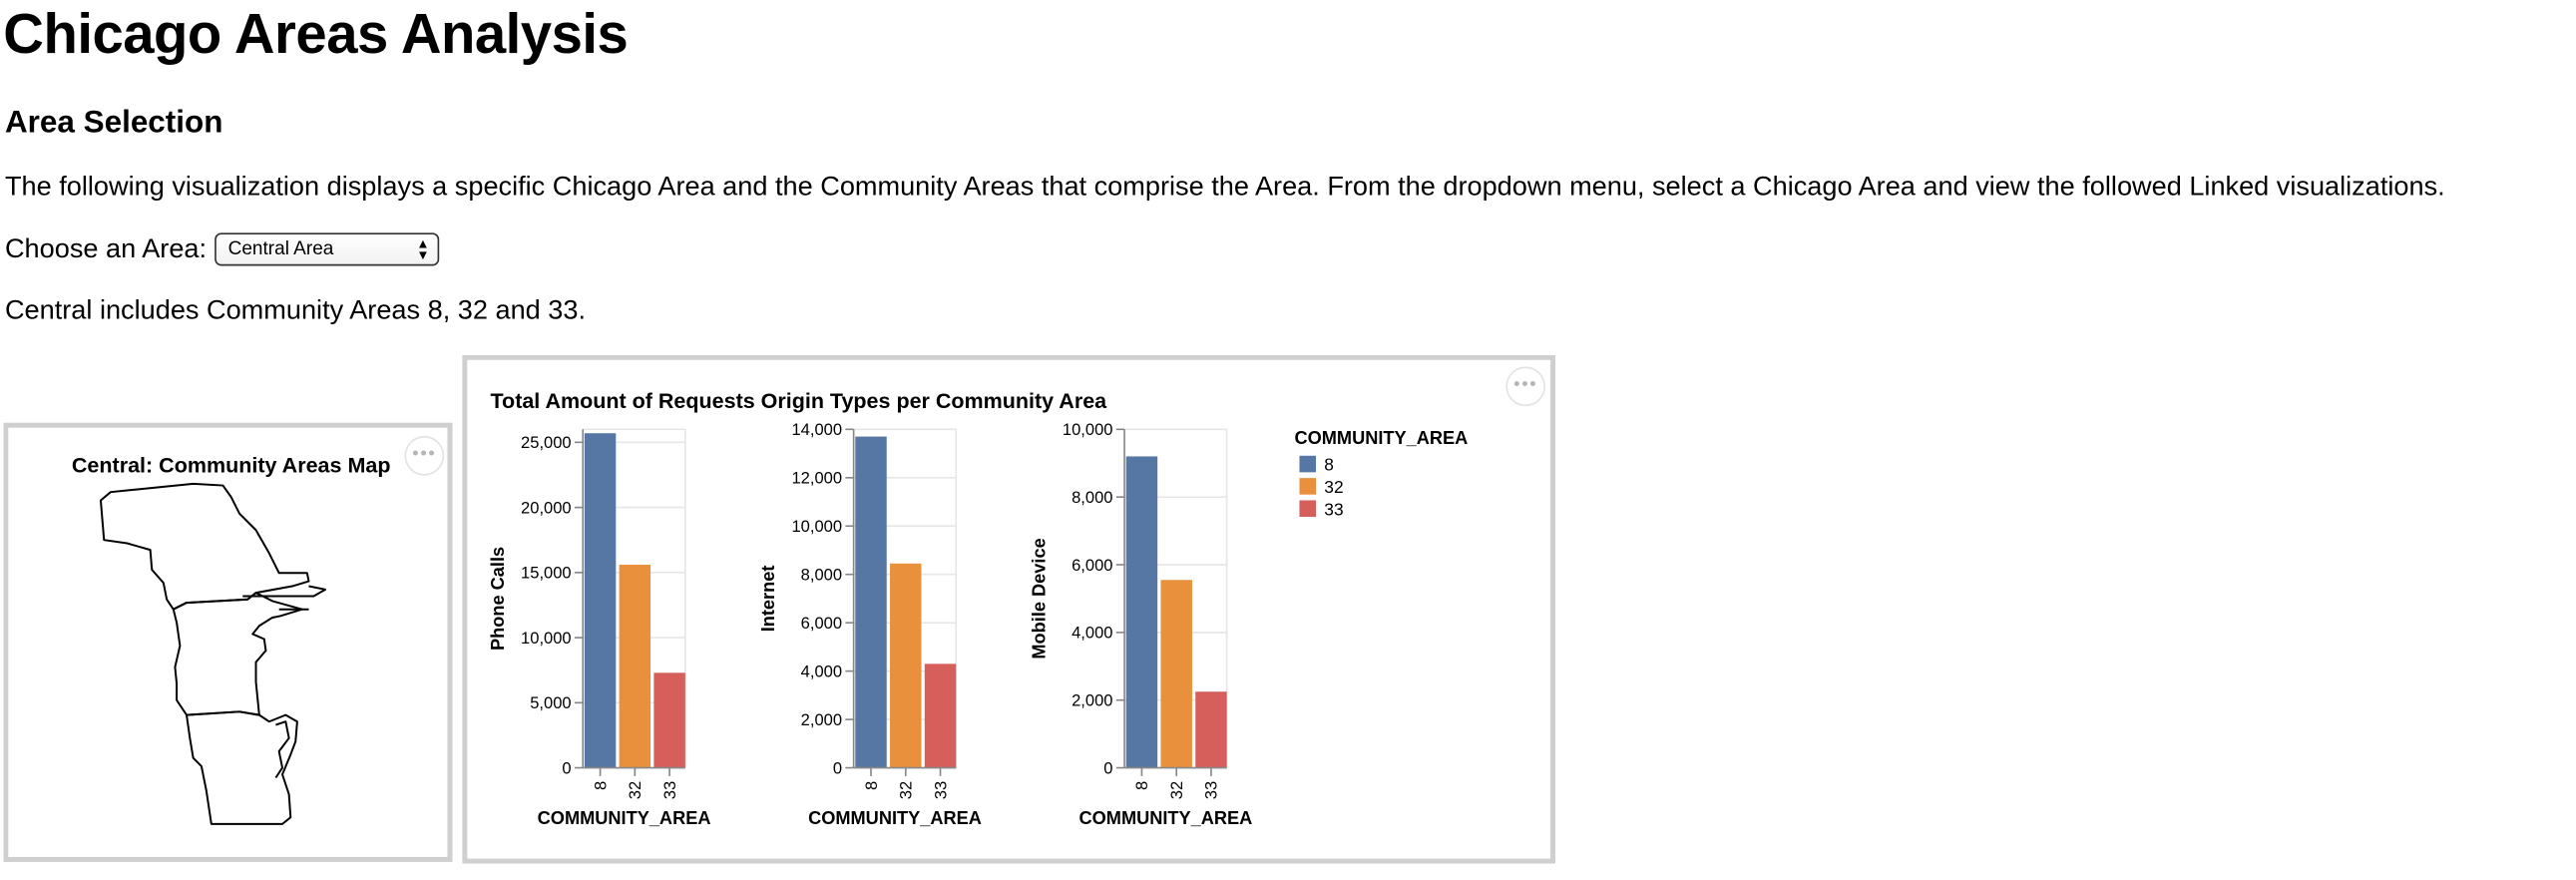 The width and height of the screenshot is (2576, 880). What do you see at coordinates (1333, 509) in the screenshot?
I see `legend-label-33: 33` at bounding box center [1333, 509].